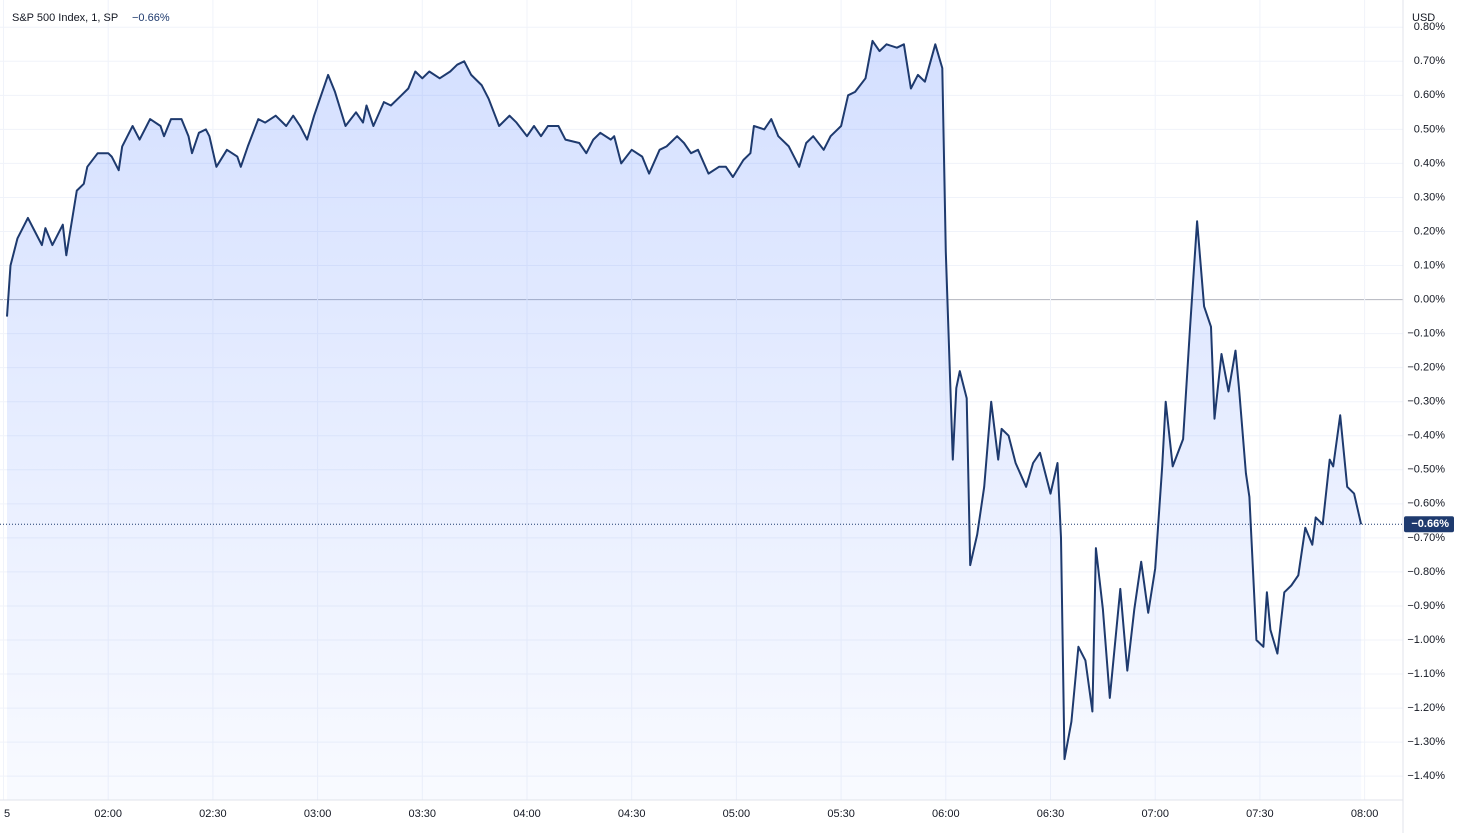 The image size is (1468, 833). What do you see at coordinates (1426, 776) in the screenshot?
I see `y-tick-label: −1.40%` at bounding box center [1426, 776].